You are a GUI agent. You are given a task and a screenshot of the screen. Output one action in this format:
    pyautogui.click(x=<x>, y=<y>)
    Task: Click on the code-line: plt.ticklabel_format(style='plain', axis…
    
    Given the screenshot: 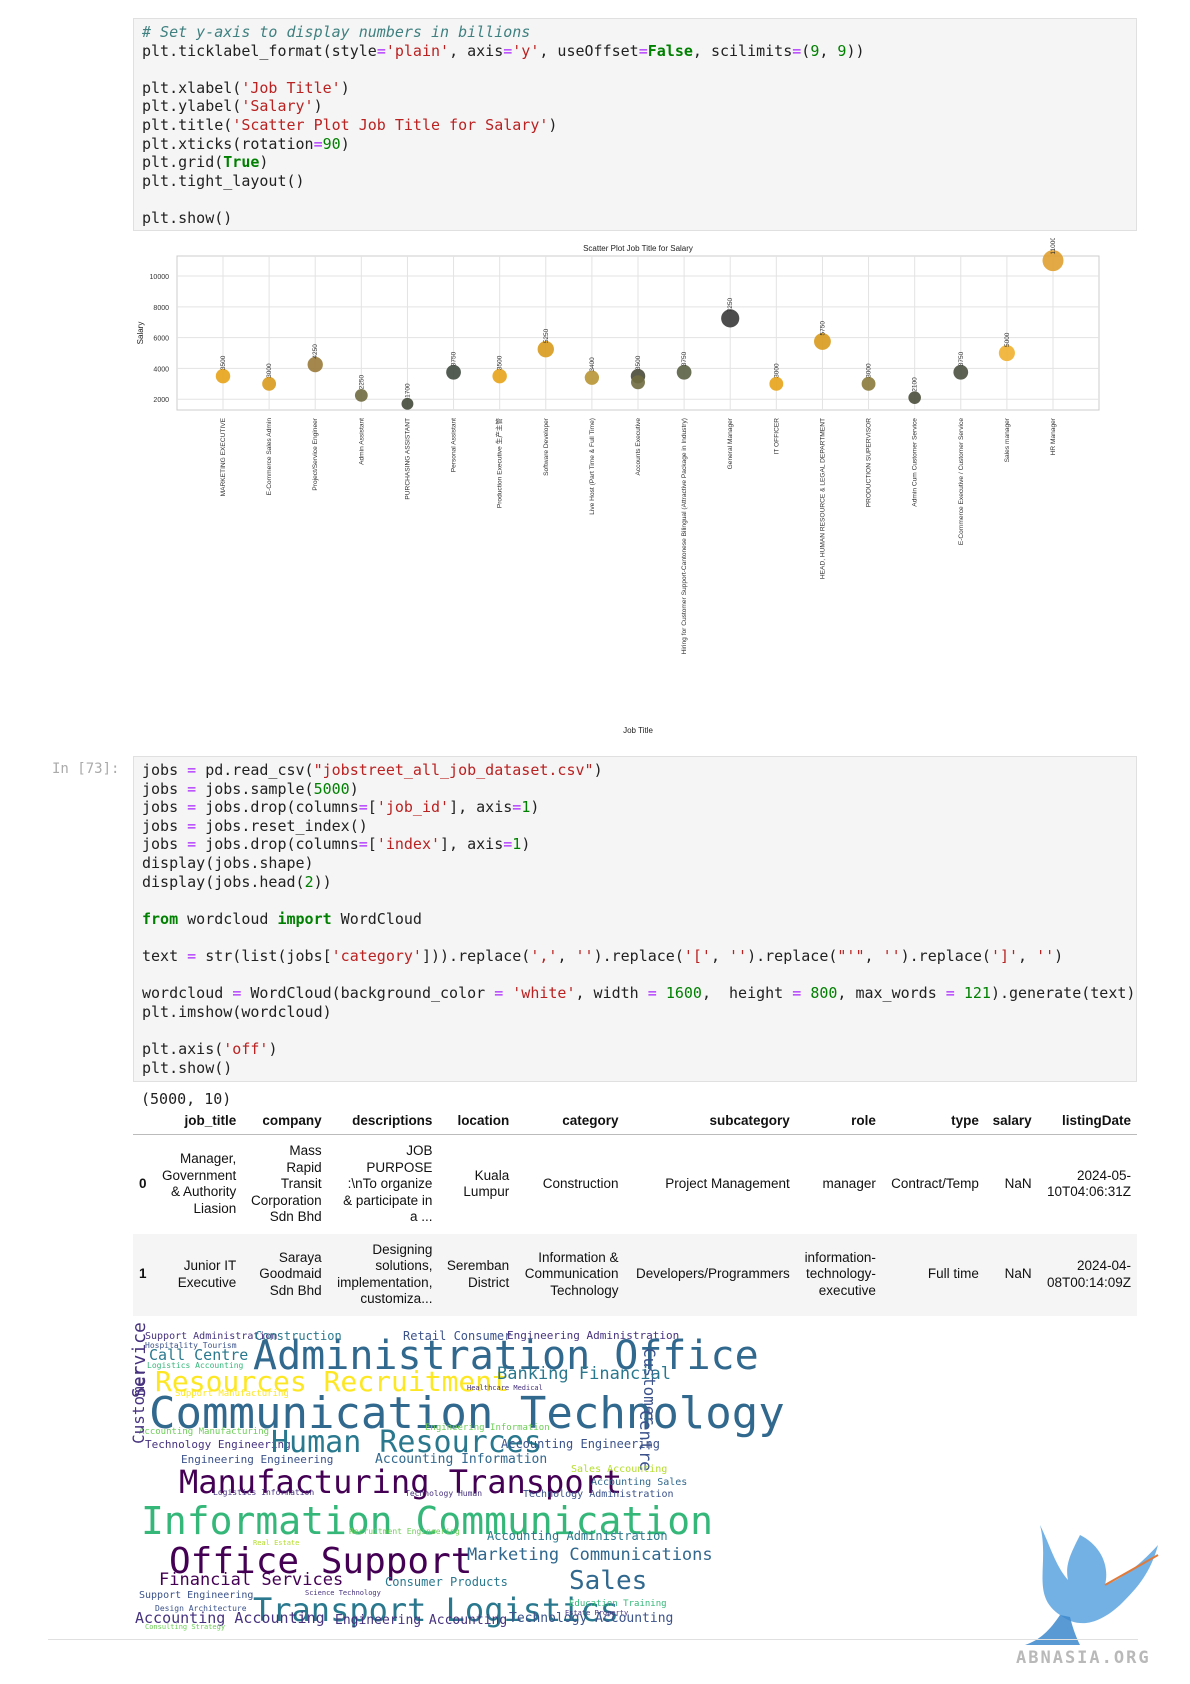 What is the action you would take?
    pyautogui.click(x=503, y=50)
    